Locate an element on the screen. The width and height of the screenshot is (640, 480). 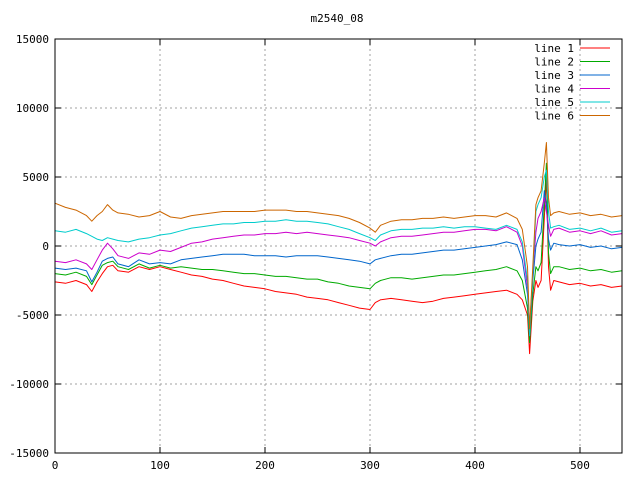
y-tick-label: 5000 is located at coordinates (36, 177).